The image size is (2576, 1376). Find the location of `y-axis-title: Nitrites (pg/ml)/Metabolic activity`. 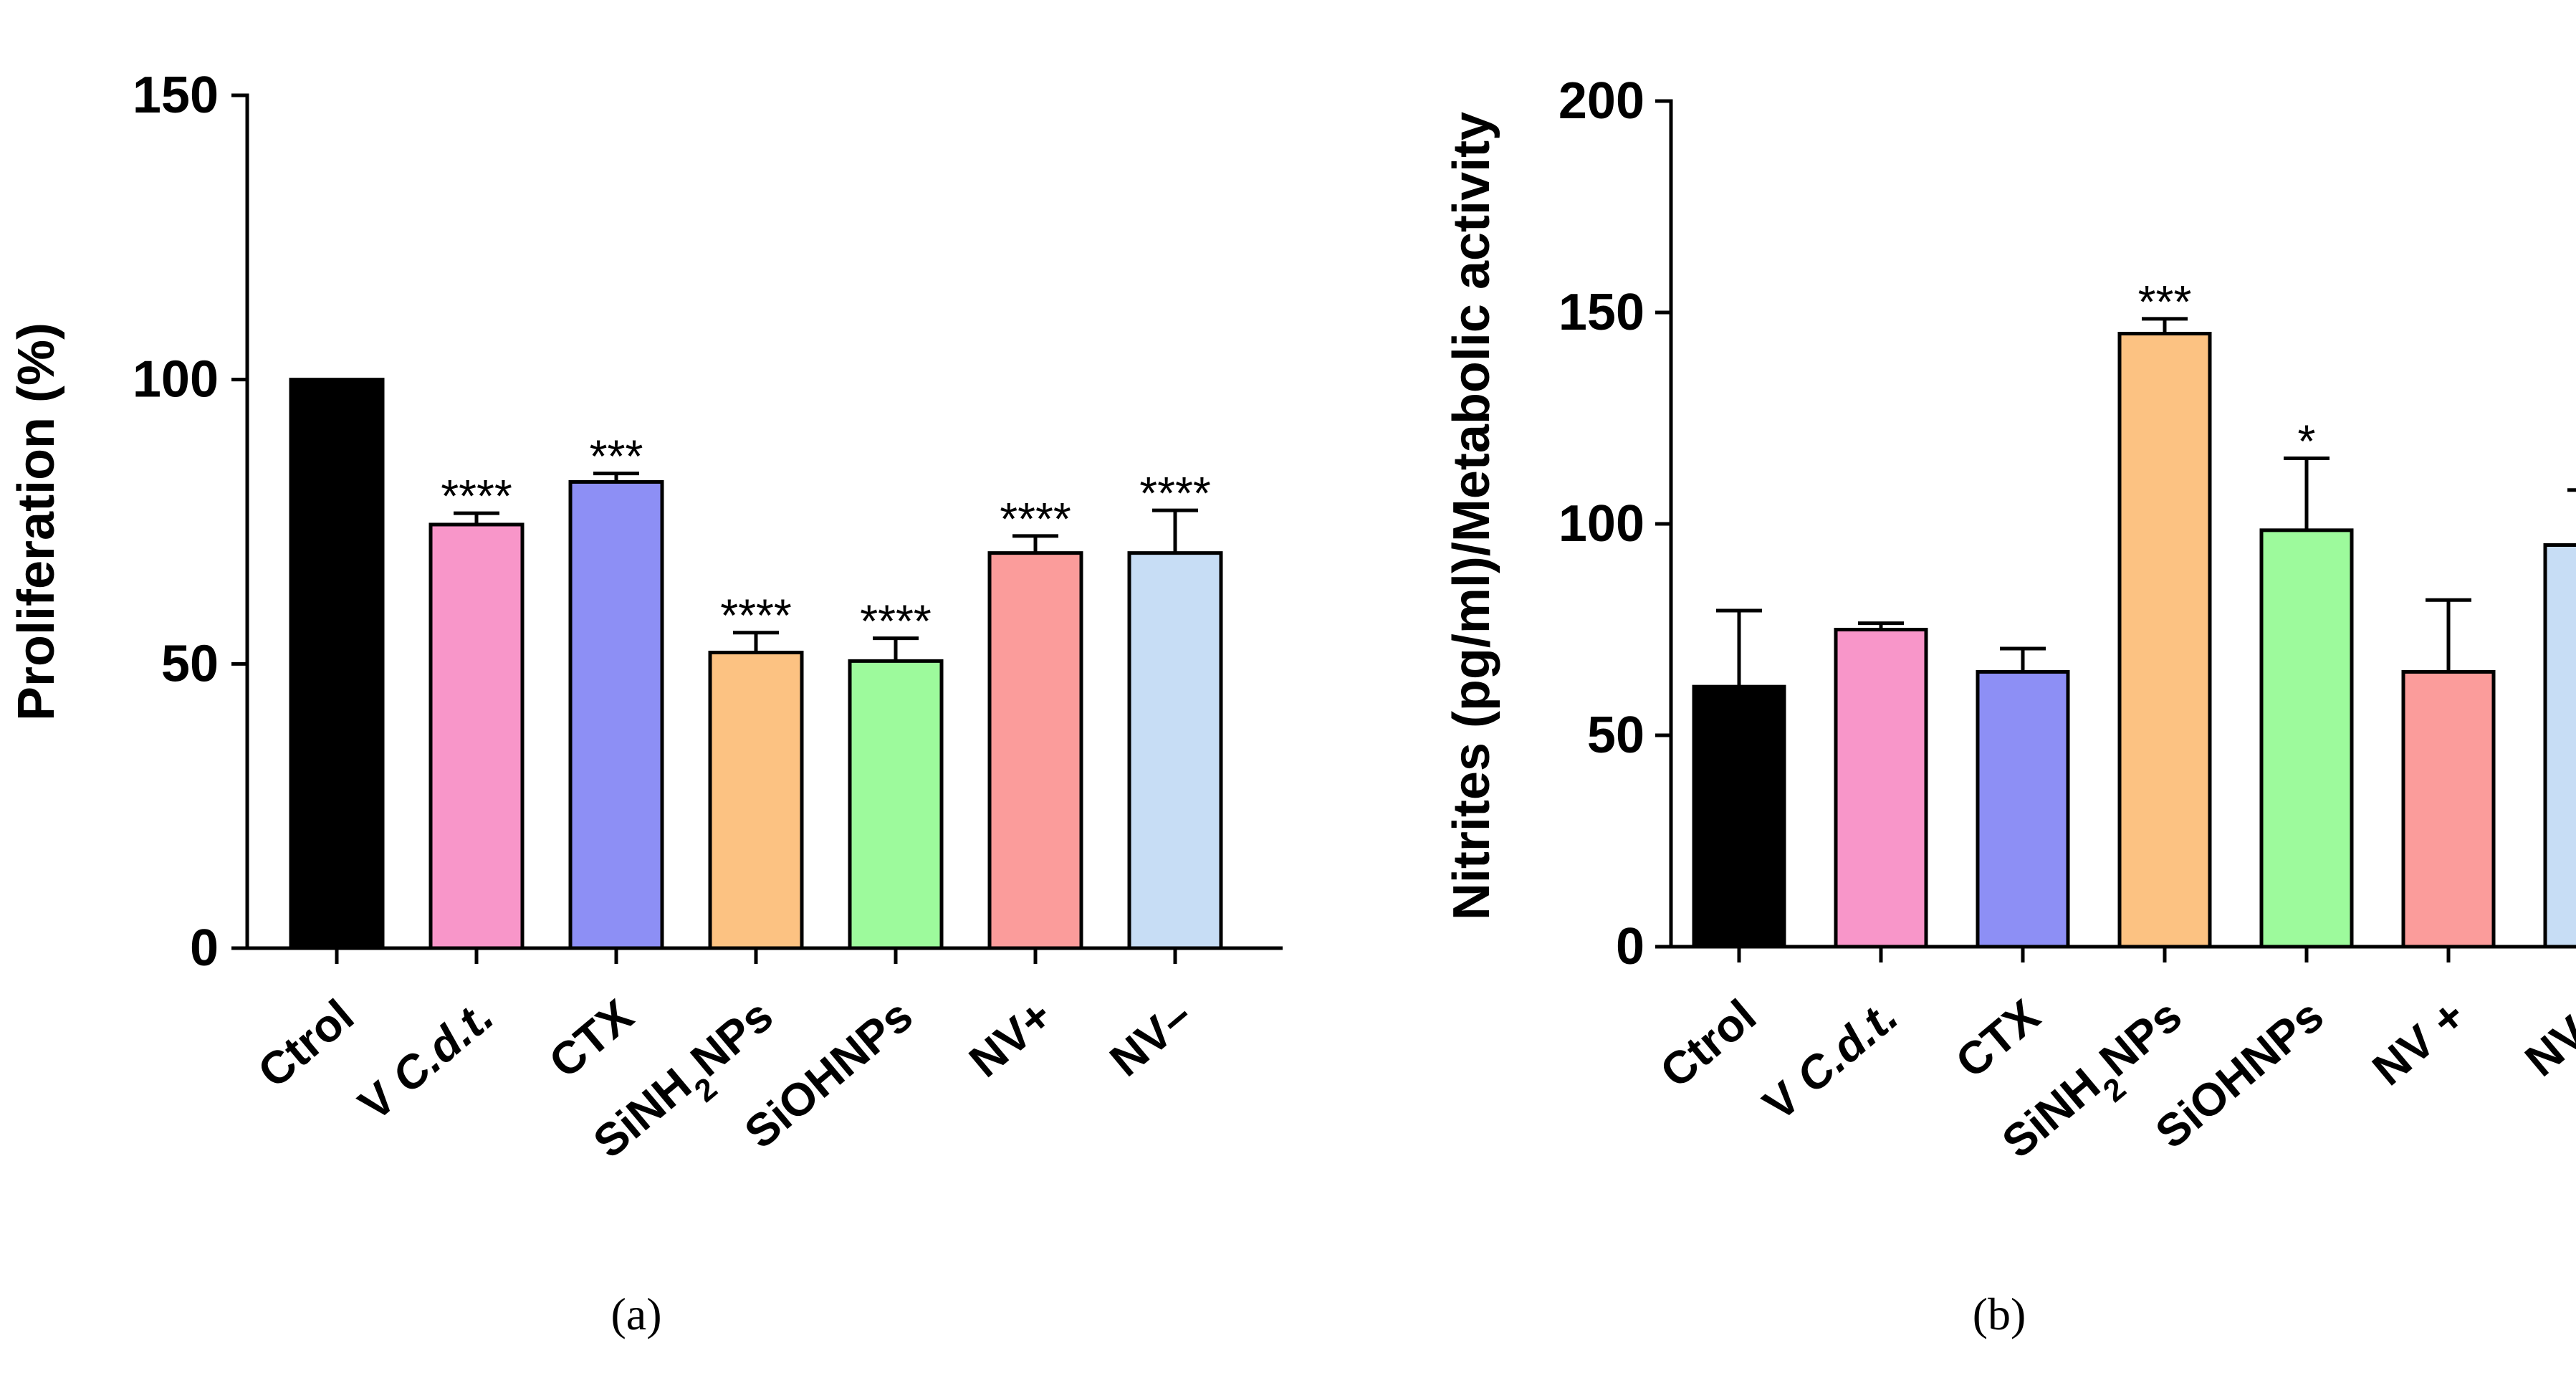

y-axis-title: Nitrites (pg/ml)/Metabolic activity is located at coordinates (1472, 516).